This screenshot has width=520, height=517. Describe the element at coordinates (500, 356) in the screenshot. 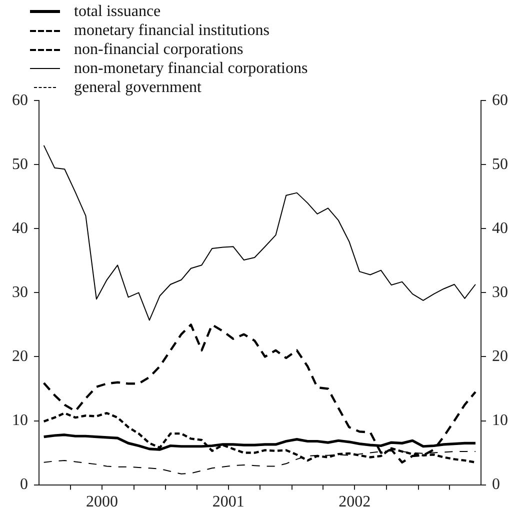

I see `y2-tick-label: 20` at that location.